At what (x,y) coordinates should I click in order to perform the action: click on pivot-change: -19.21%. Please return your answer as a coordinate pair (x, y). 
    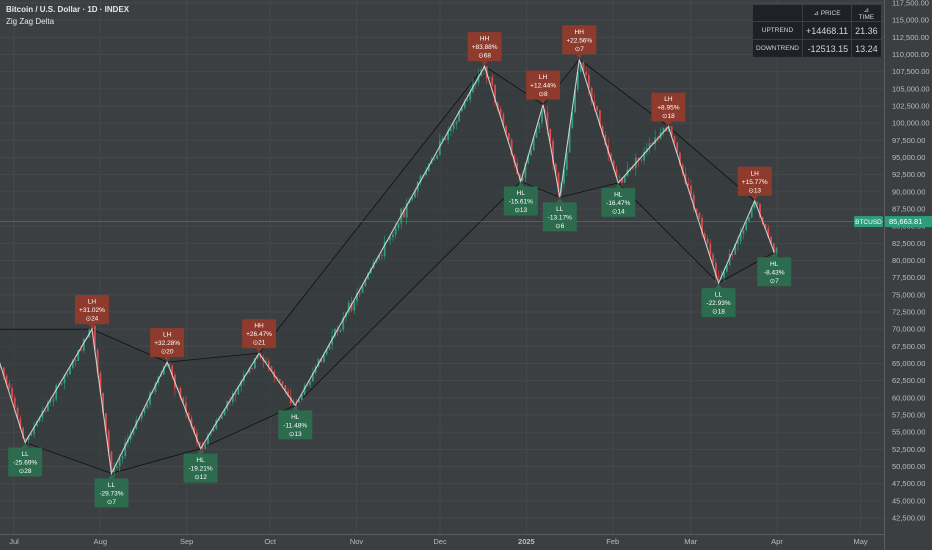
    Looking at the image, I should click on (200, 469).